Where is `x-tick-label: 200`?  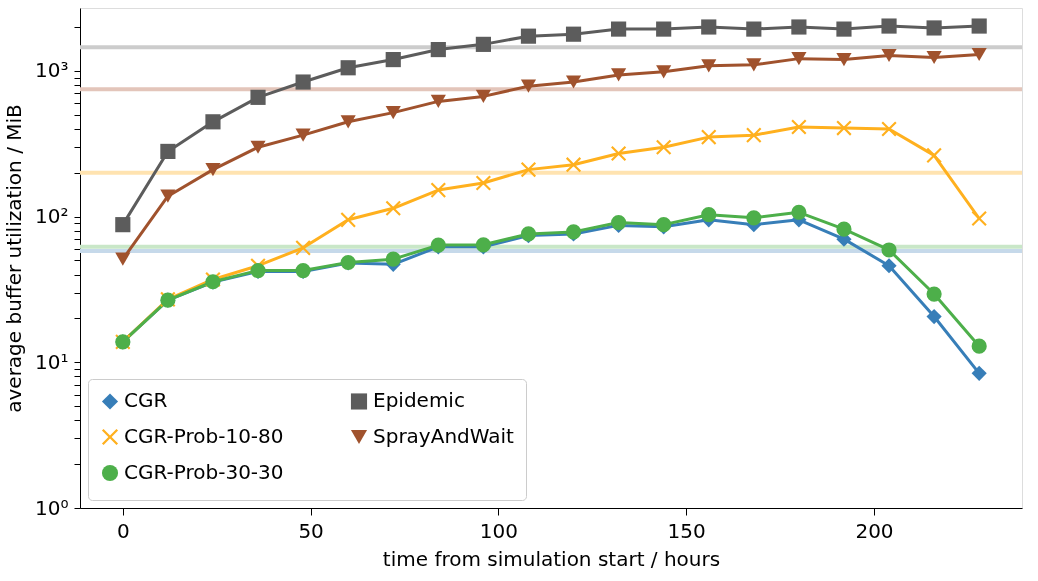
x-tick-label: 200 is located at coordinates (874, 530).